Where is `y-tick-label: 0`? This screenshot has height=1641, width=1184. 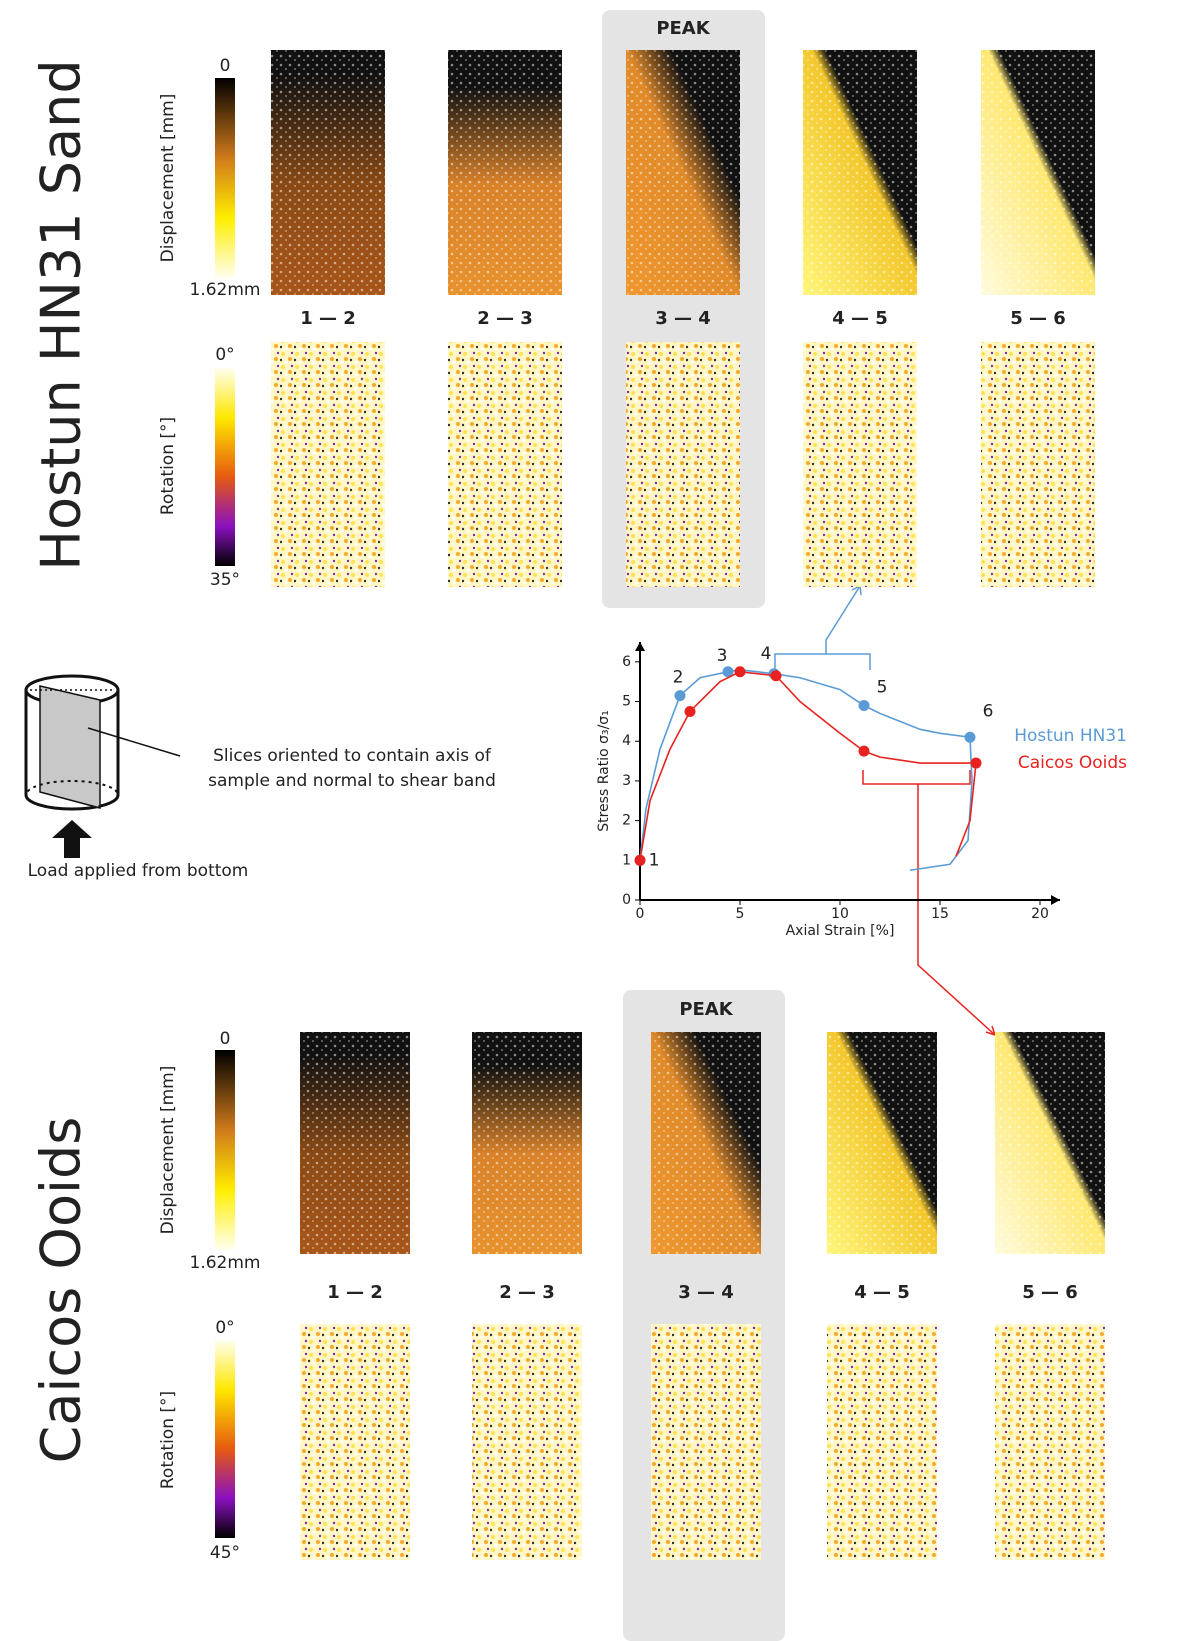 y-tick-label: 0 is located at coordinates (626, 900).